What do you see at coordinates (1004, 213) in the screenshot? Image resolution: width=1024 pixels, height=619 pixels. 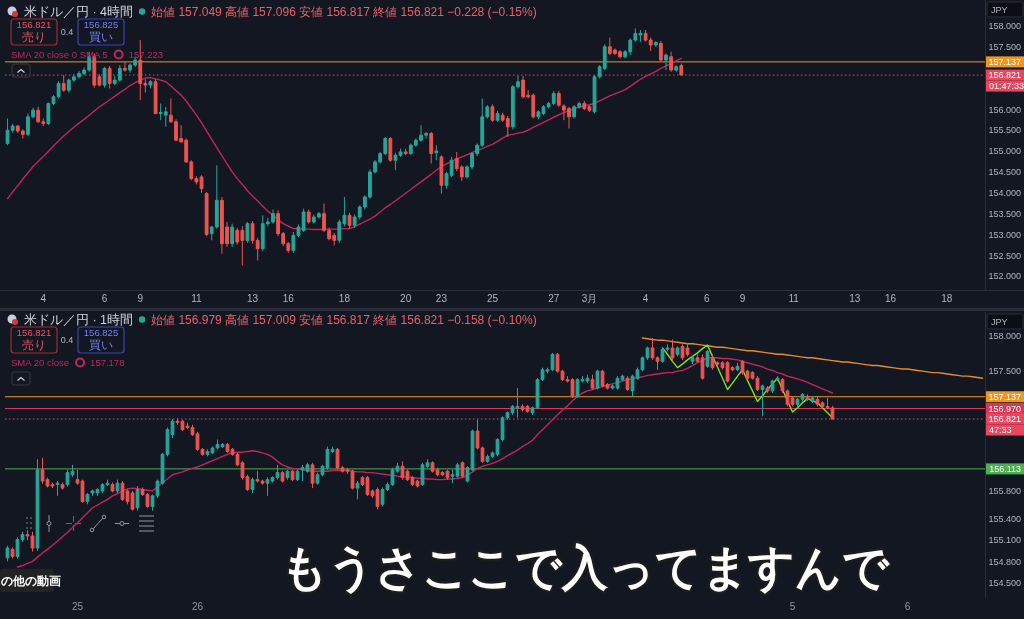 I see `y-tick-label: 153.500` at bounding box center [1004, 213].